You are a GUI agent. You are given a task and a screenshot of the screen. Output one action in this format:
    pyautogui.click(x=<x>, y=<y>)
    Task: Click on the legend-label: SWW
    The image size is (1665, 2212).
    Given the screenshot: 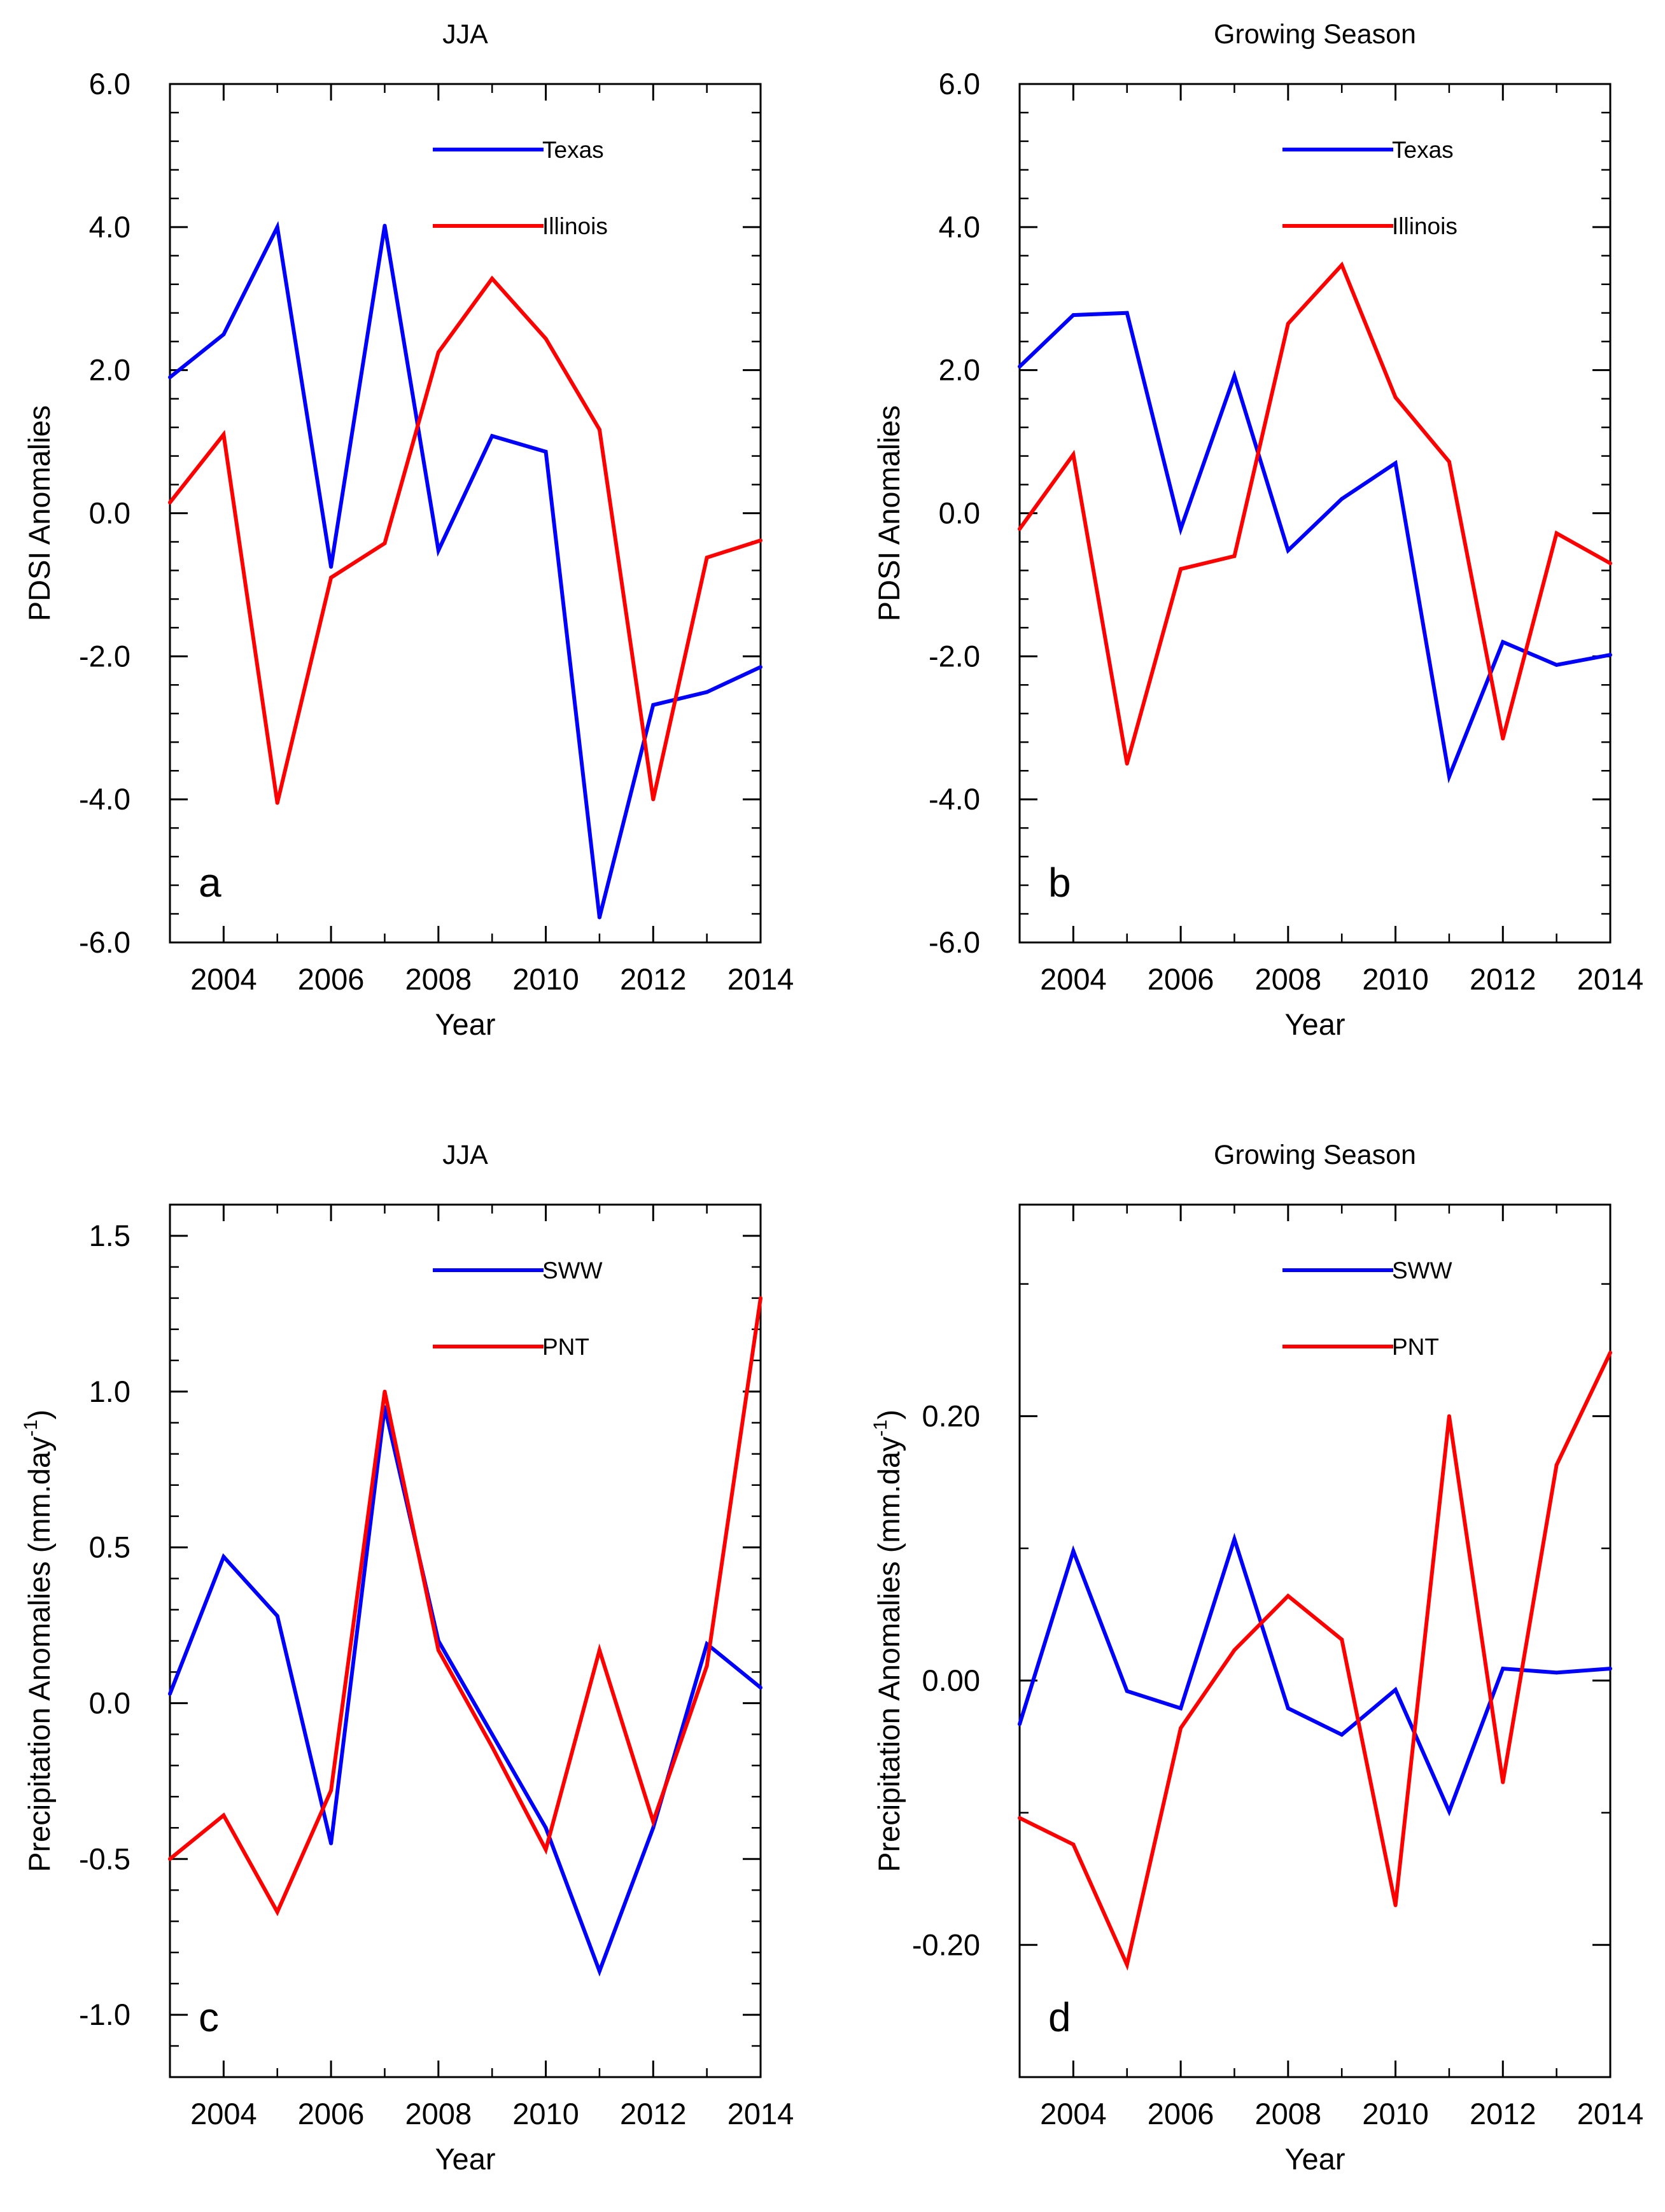 What is the action you would take?
    pyautogui.click(x=572, y=1270)
    